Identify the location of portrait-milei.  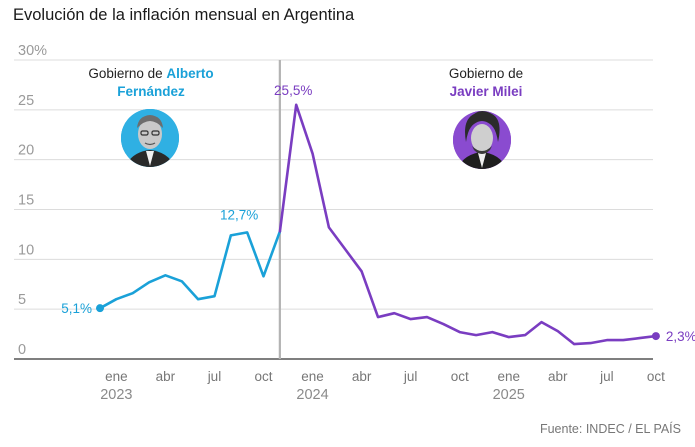
(482, 140).